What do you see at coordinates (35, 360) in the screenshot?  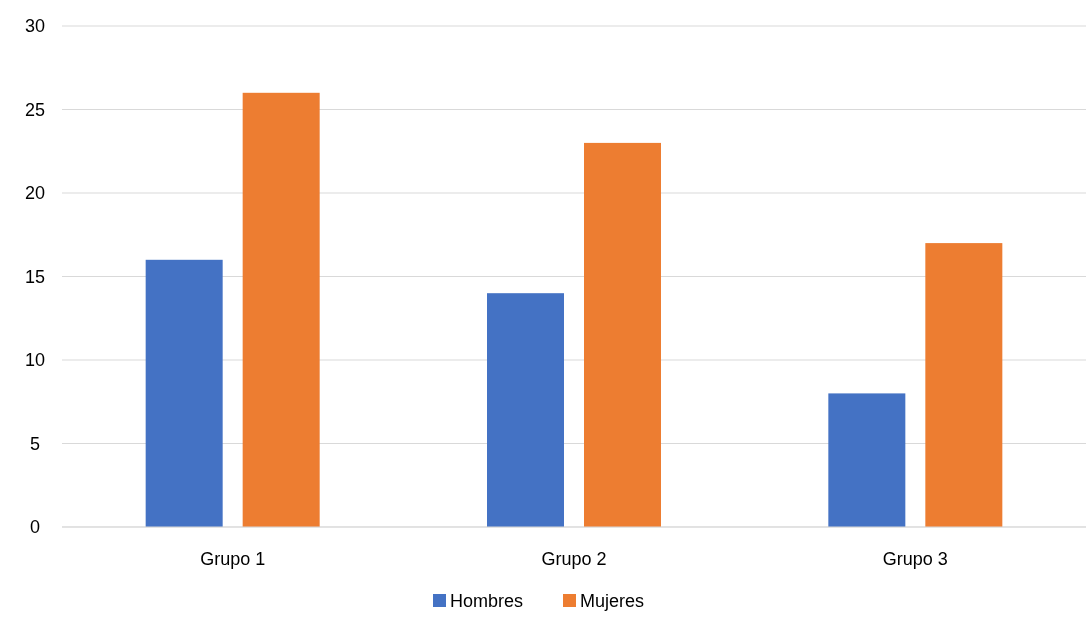 I see `y-tick-label: 10` at bounding box center [35, 360].